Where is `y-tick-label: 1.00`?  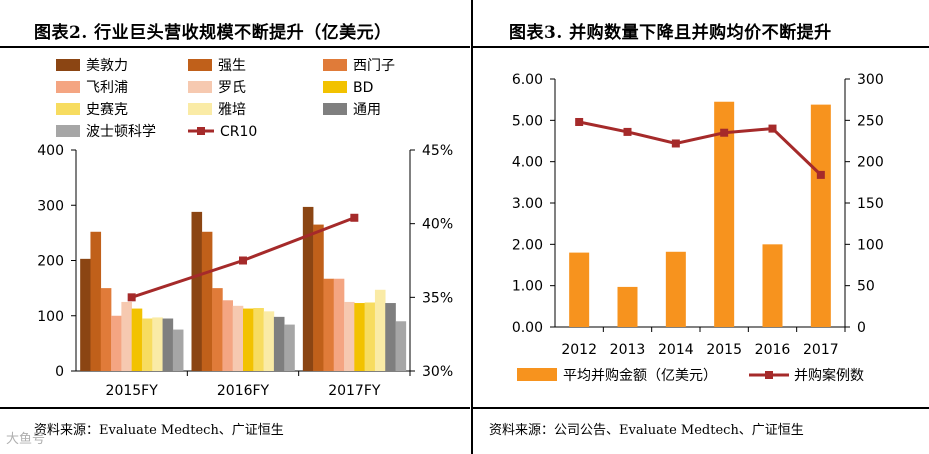
y-tick-label: 1.00 is located at coordinates (527, 287).